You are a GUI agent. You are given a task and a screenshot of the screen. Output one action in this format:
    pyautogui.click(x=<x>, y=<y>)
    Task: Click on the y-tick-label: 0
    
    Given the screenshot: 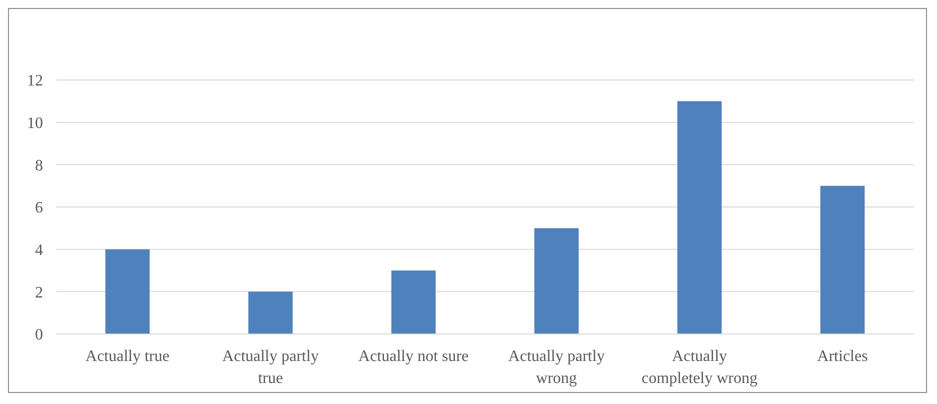 What is the action you would take?
    pyautogui.click(x=39, y=335)
    